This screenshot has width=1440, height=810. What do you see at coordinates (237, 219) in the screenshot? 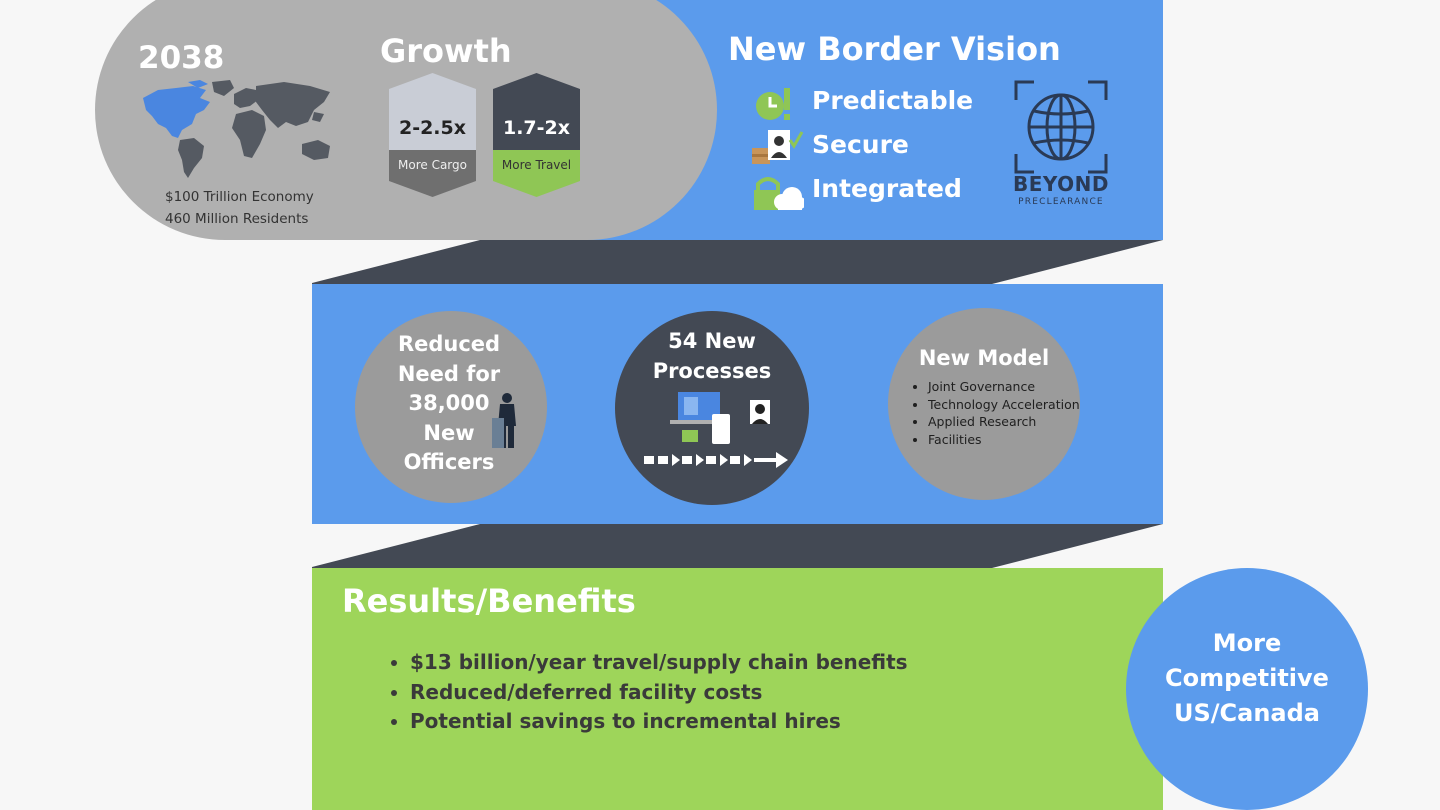
I see `residents-text: 460 Million Residents` at bounding box center [237, 219].